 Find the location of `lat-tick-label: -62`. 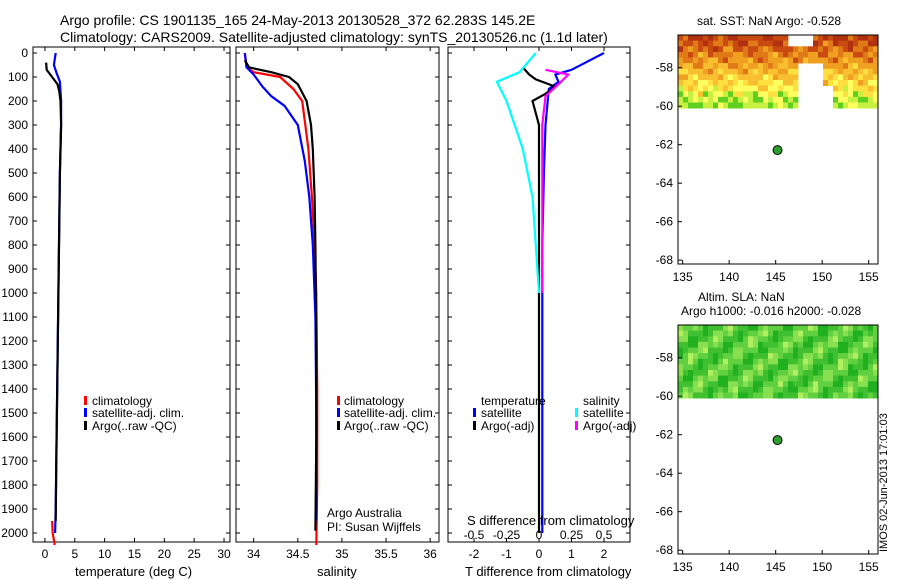

lat-tick-label: -62 is located at coordinates (665, 145).